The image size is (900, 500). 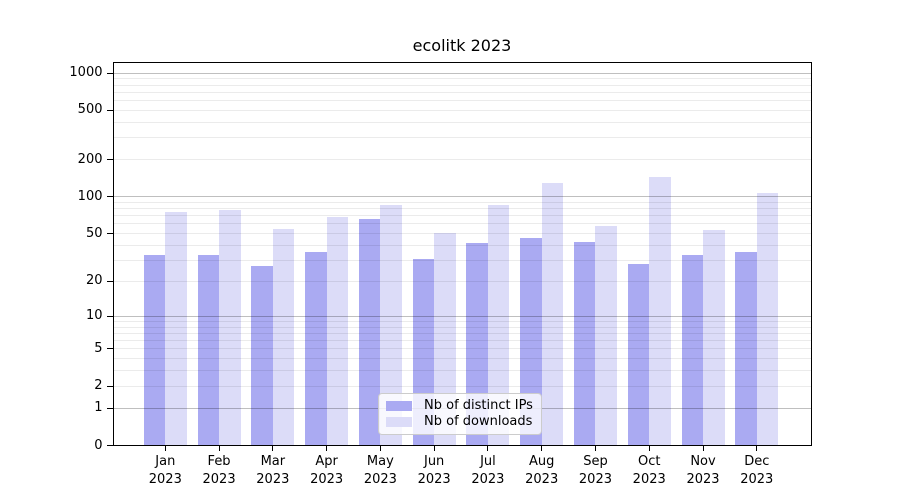 What do you see at coordinates (165, 470) in the screenshot?
I see `x-tick-label-jan: Jan 2023` at bounding box center [165, 470].